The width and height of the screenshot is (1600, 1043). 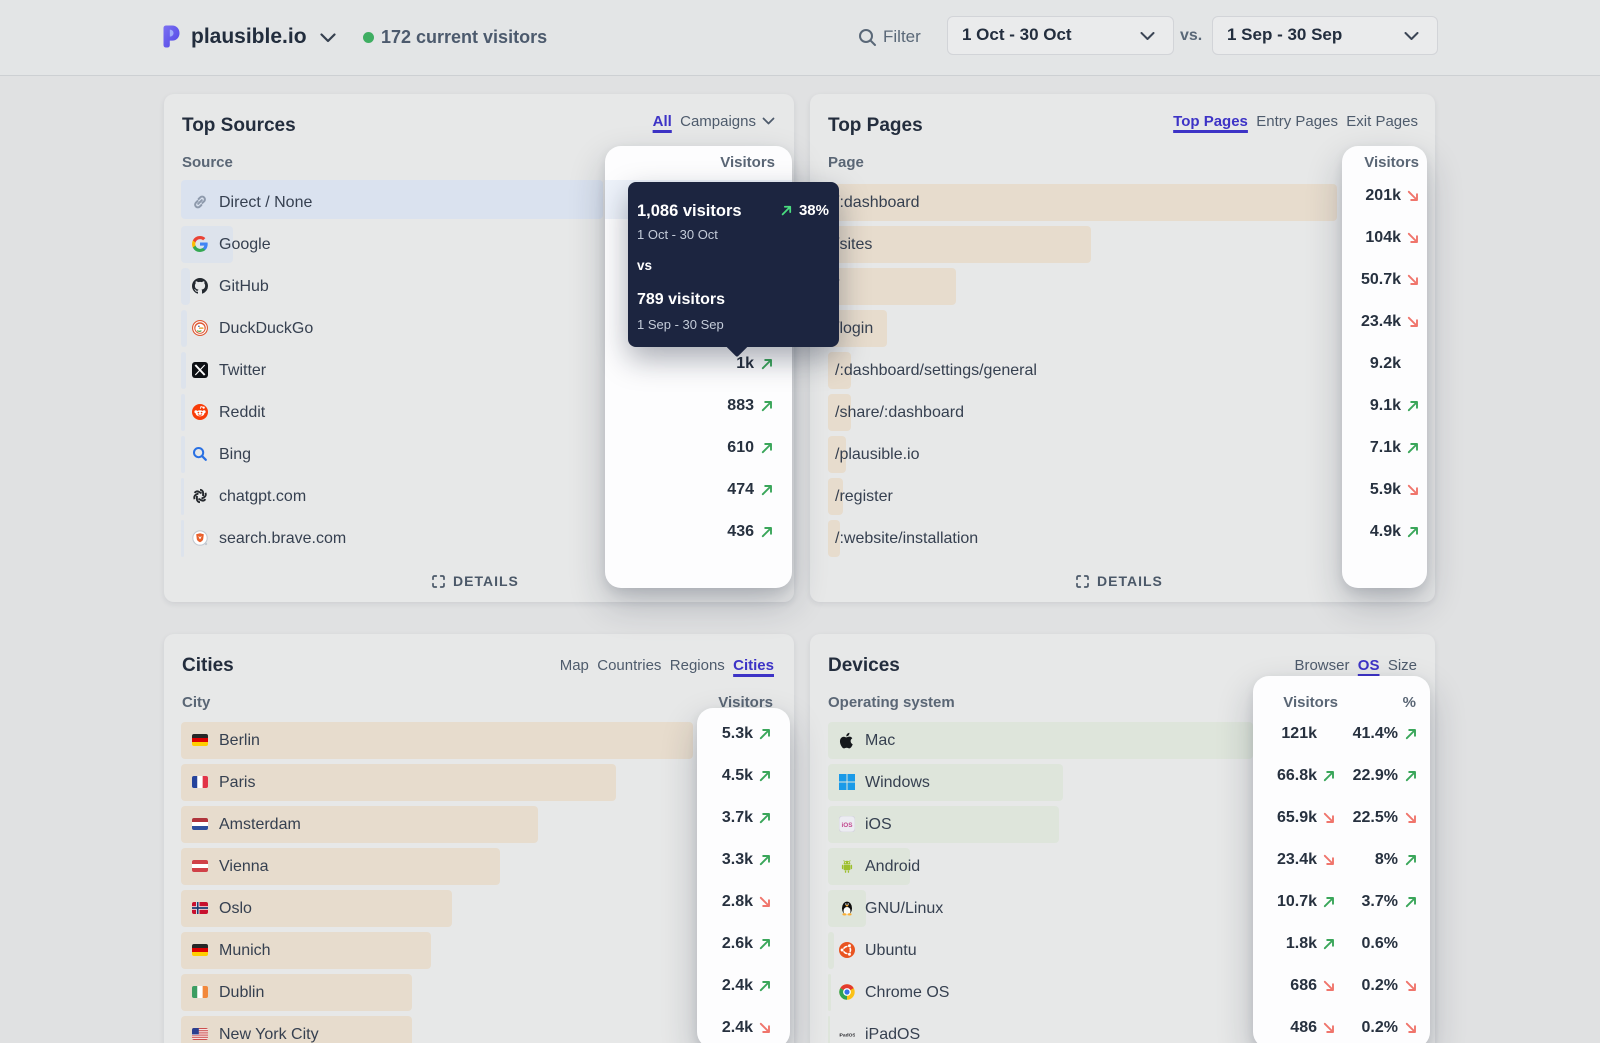 What do you see at coordinates (847, 825) in the screenshot?
I see `svg-text: iOS` at bounding box center [847, 825].